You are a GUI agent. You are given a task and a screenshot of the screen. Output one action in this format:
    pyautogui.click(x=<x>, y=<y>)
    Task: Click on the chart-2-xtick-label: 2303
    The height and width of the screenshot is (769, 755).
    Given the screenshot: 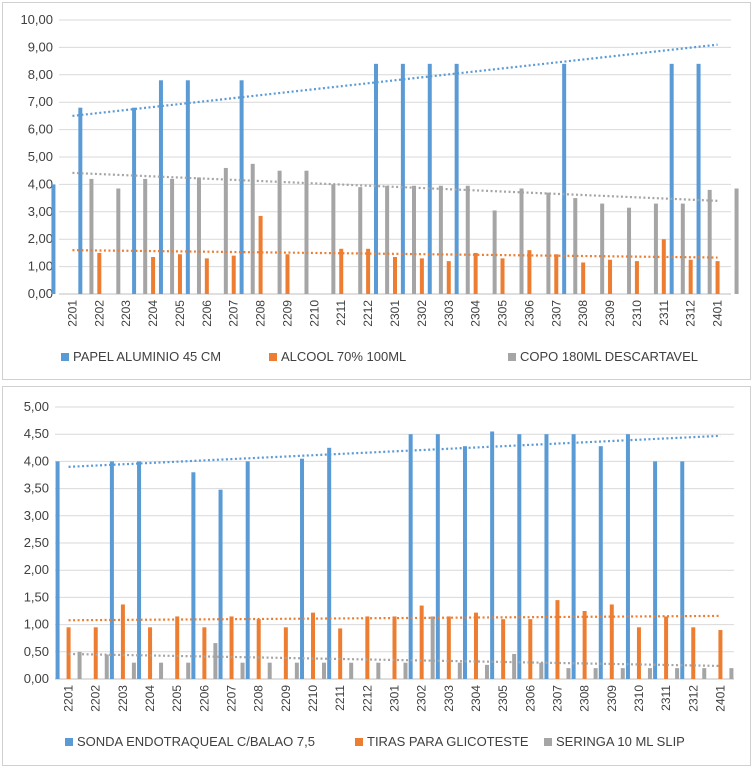 What is the action you would take?
    pyautogui.click(x=449, y=698)
    